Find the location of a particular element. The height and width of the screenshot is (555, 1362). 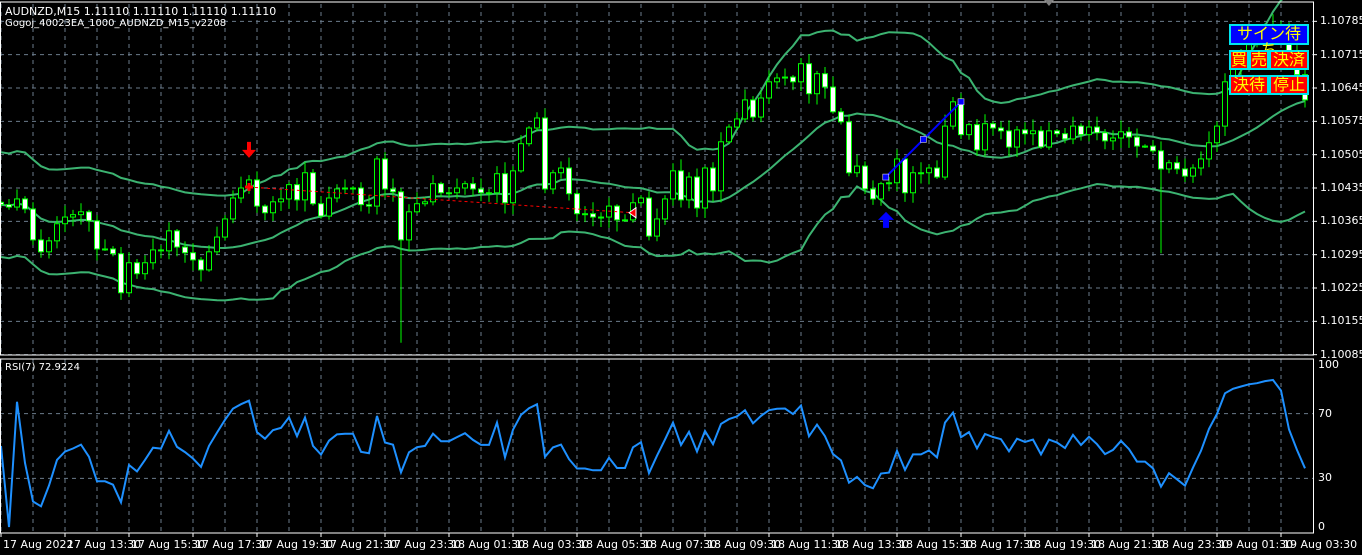

settle-wait-button: 決待 is located at coordinates (1249, 85).